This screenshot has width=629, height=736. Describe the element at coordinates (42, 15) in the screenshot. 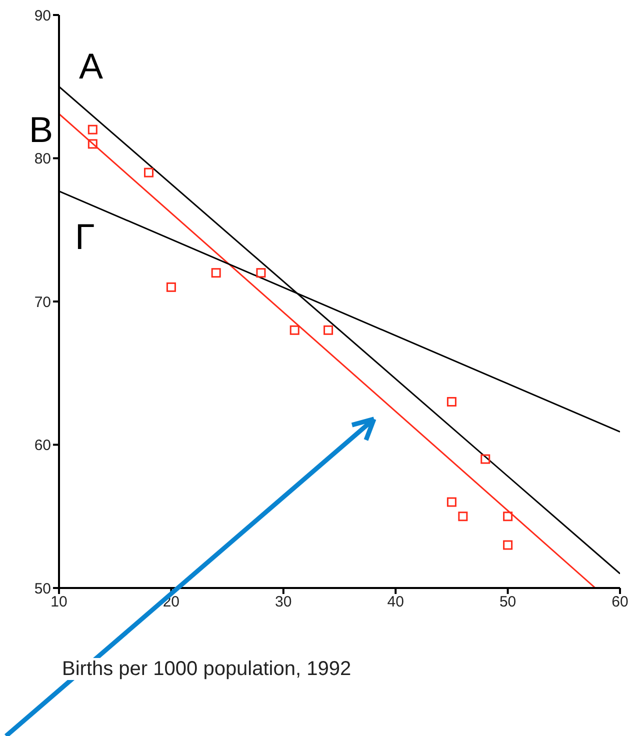

I see `y-tick-label: 90` at that location.